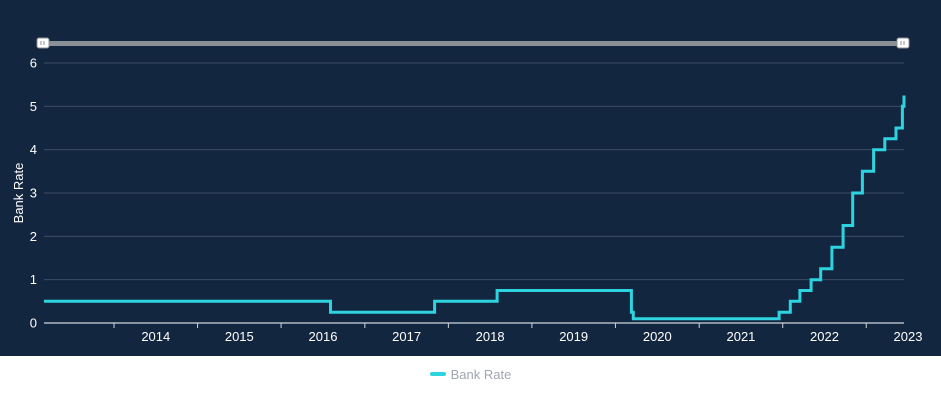  Describe the element at coordinates (239, 336) in the screenshot. I see `x-tick-label: 2015` at that location.